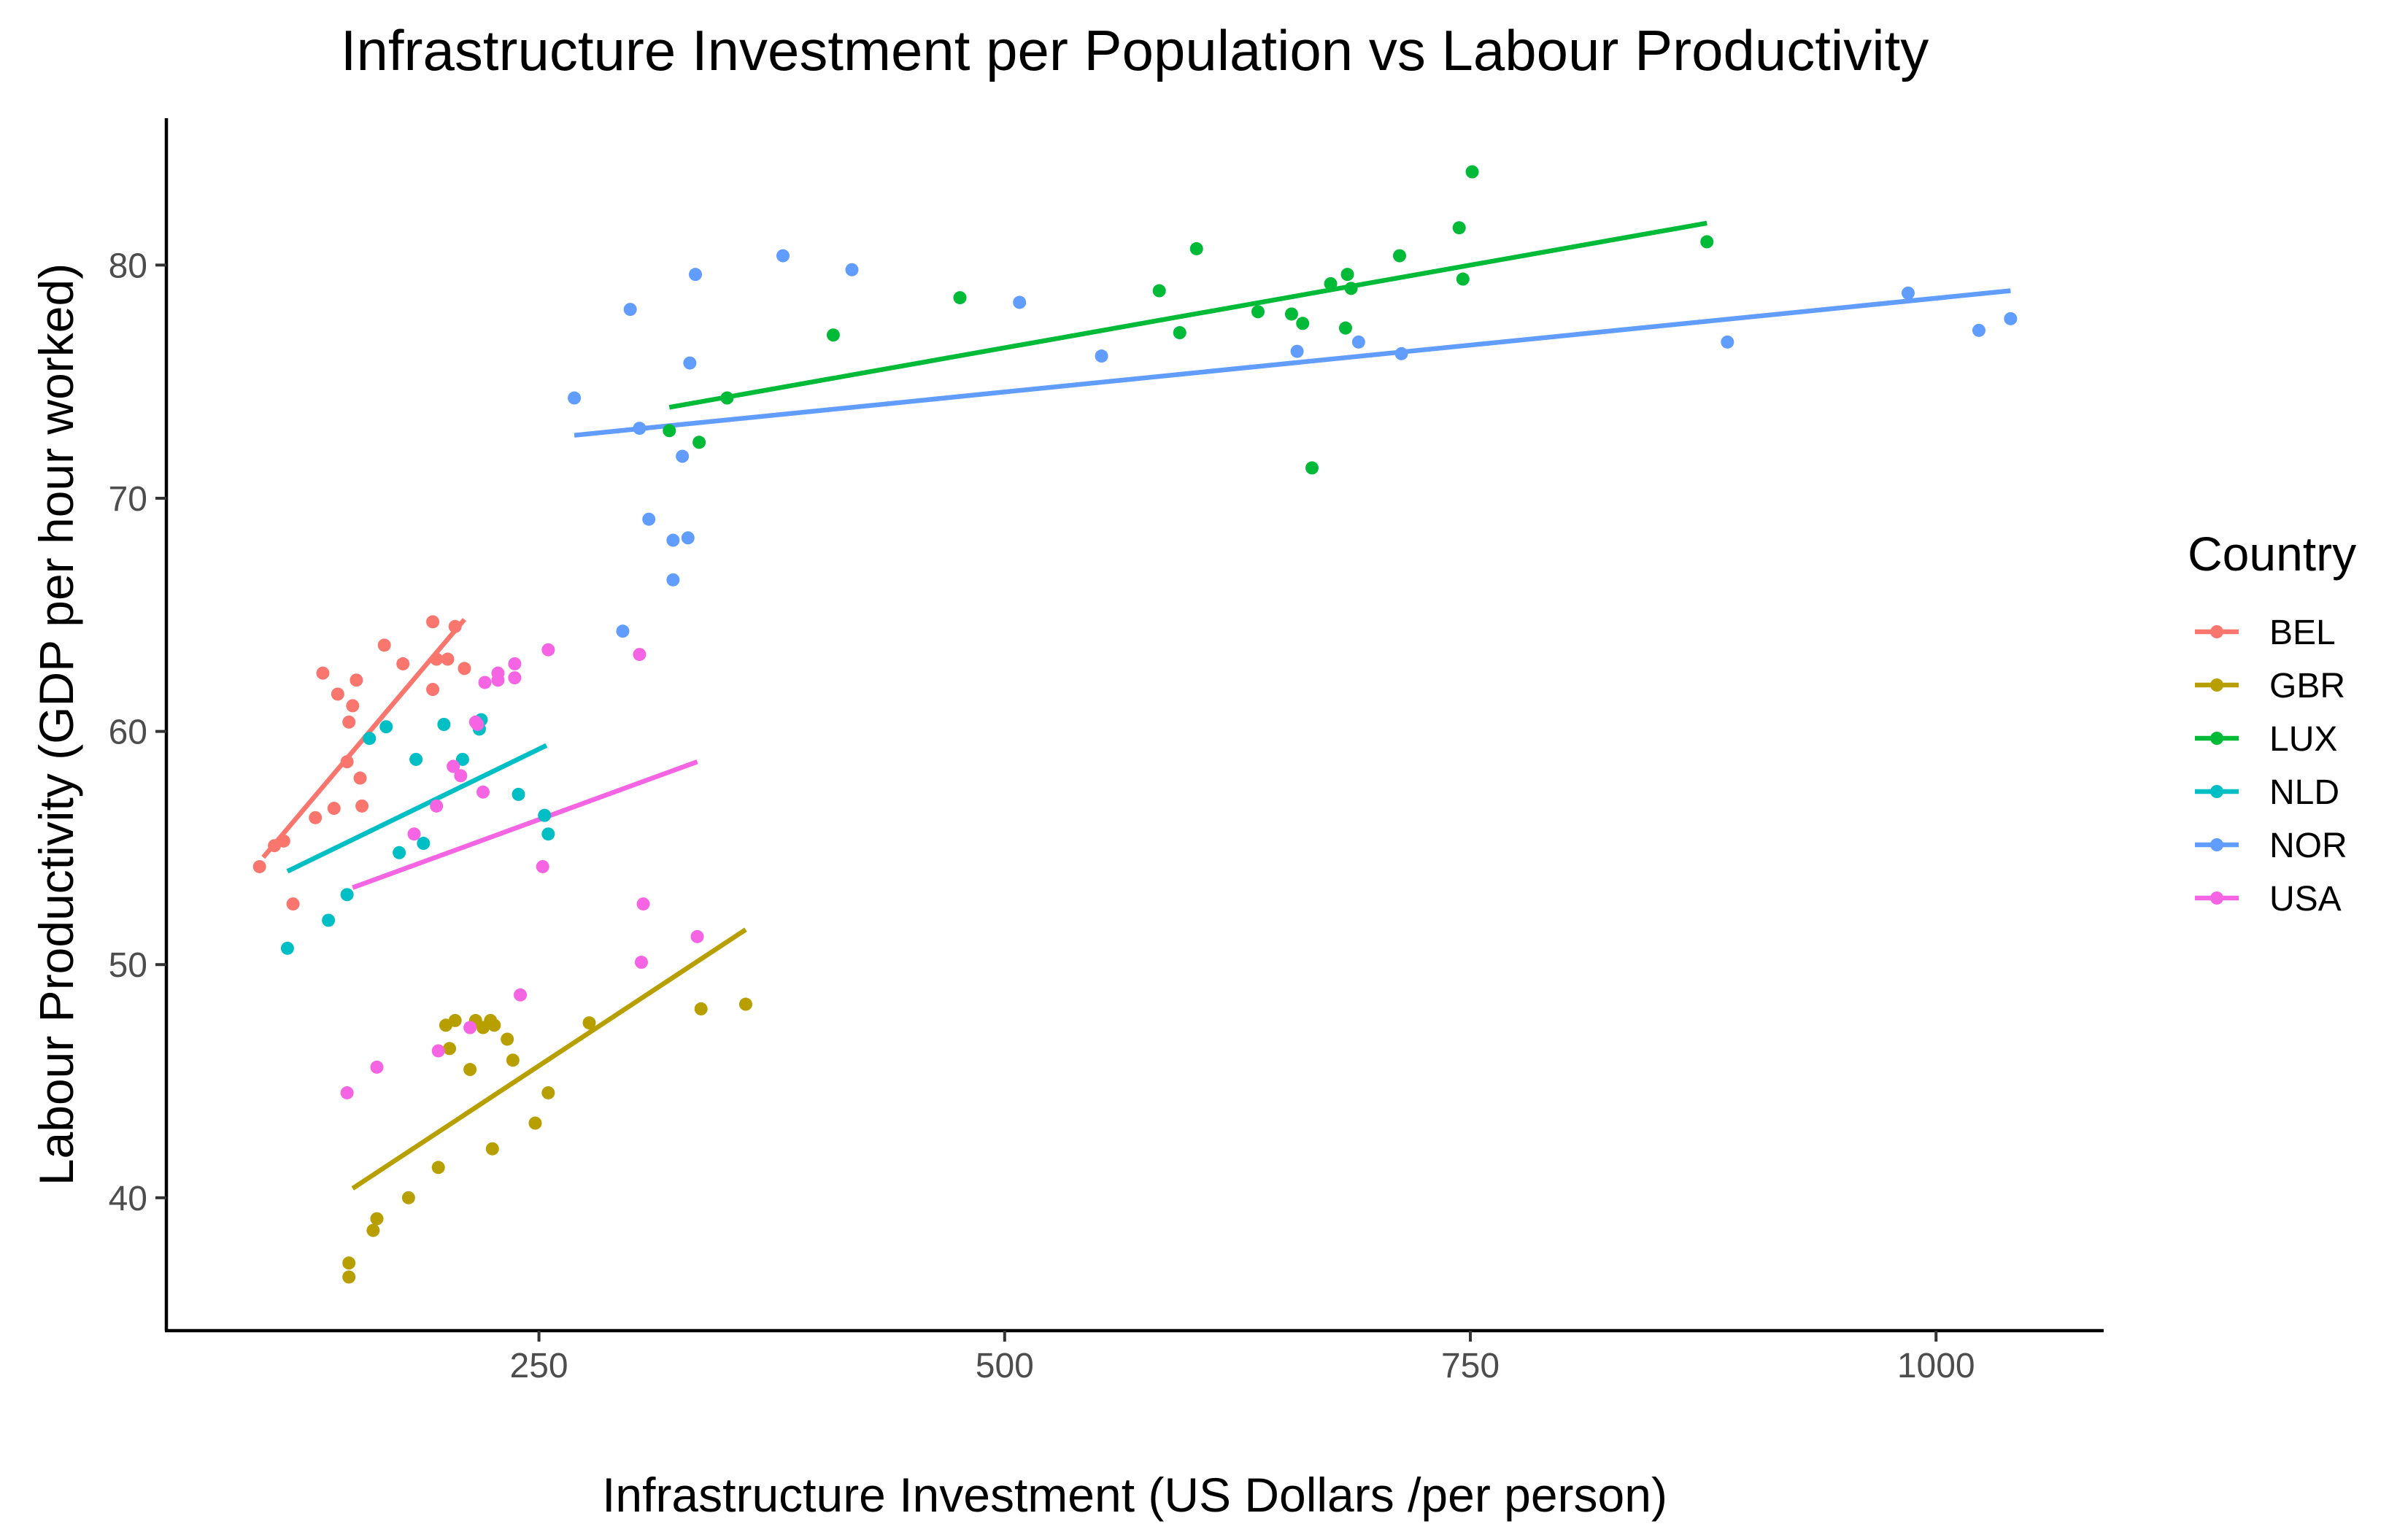  Describe the element at coordinates (1936, 1366) in the screenshot. I see `x-tick-label: 1000` at that location.